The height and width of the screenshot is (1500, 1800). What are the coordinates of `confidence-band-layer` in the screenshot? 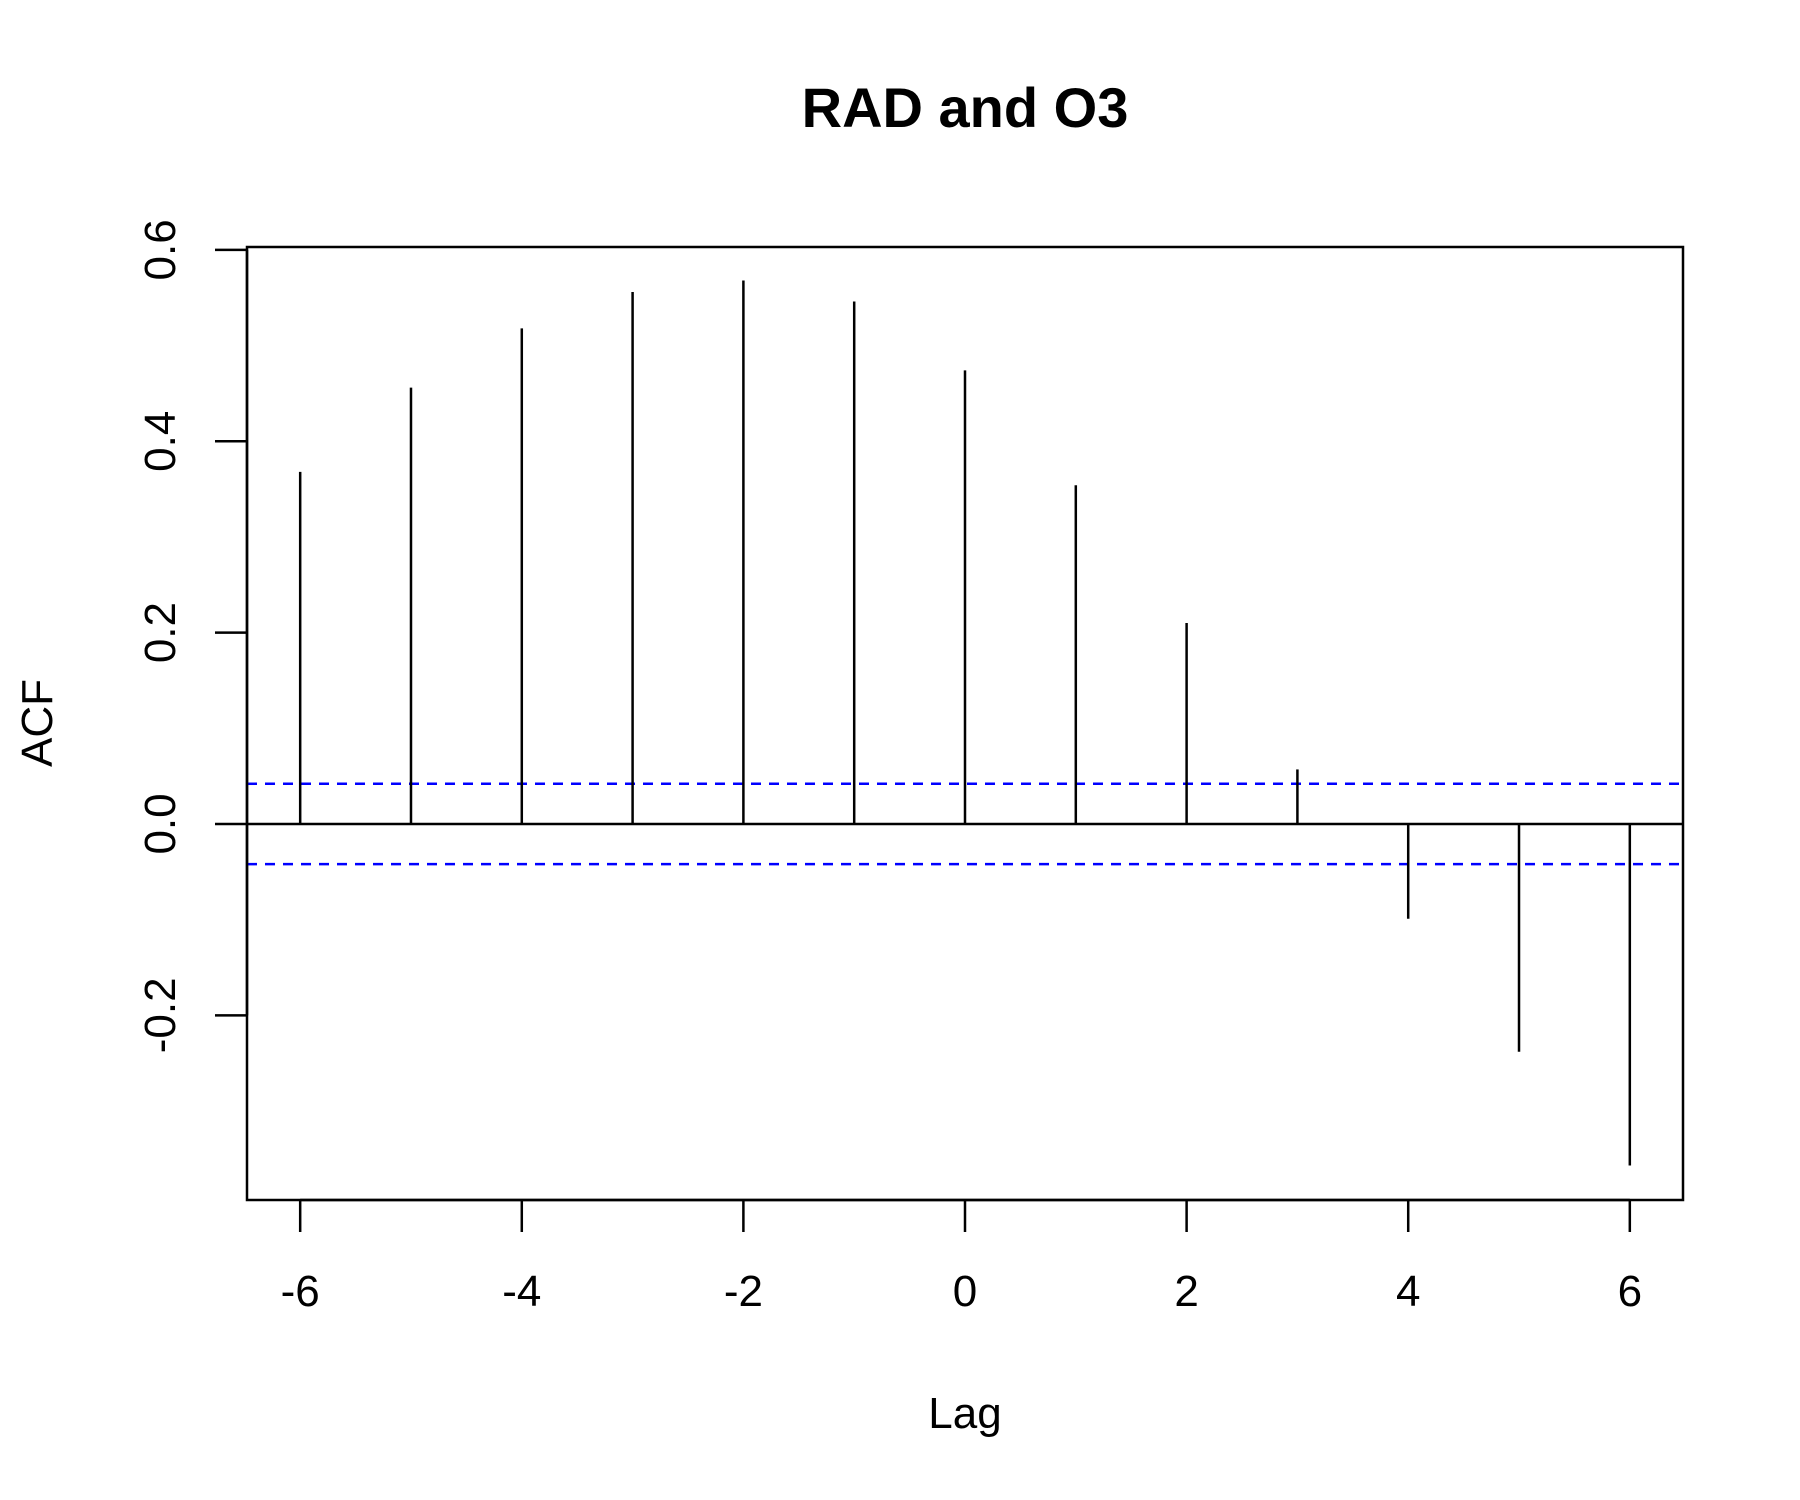 It's located at (965, 824).